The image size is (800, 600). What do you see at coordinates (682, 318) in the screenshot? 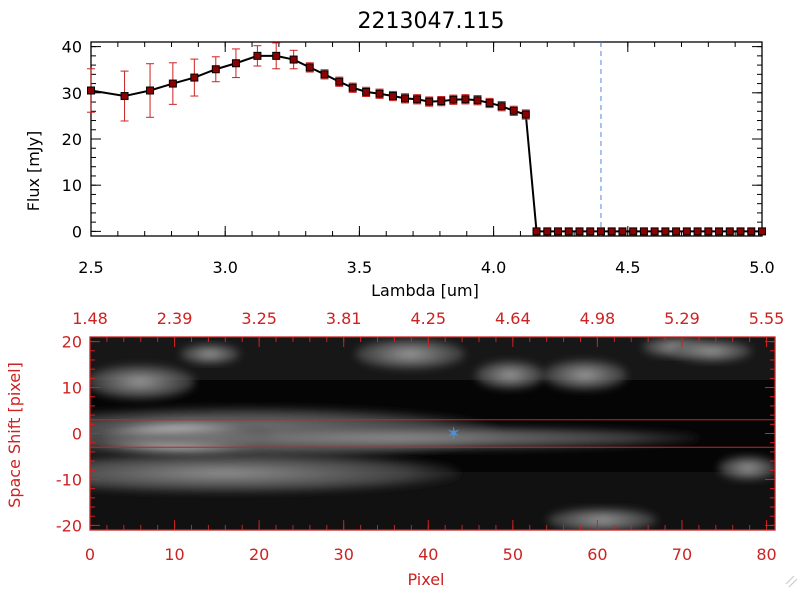
I see `image-top-tick-label: 5.29` at bounding box center [682, 318].